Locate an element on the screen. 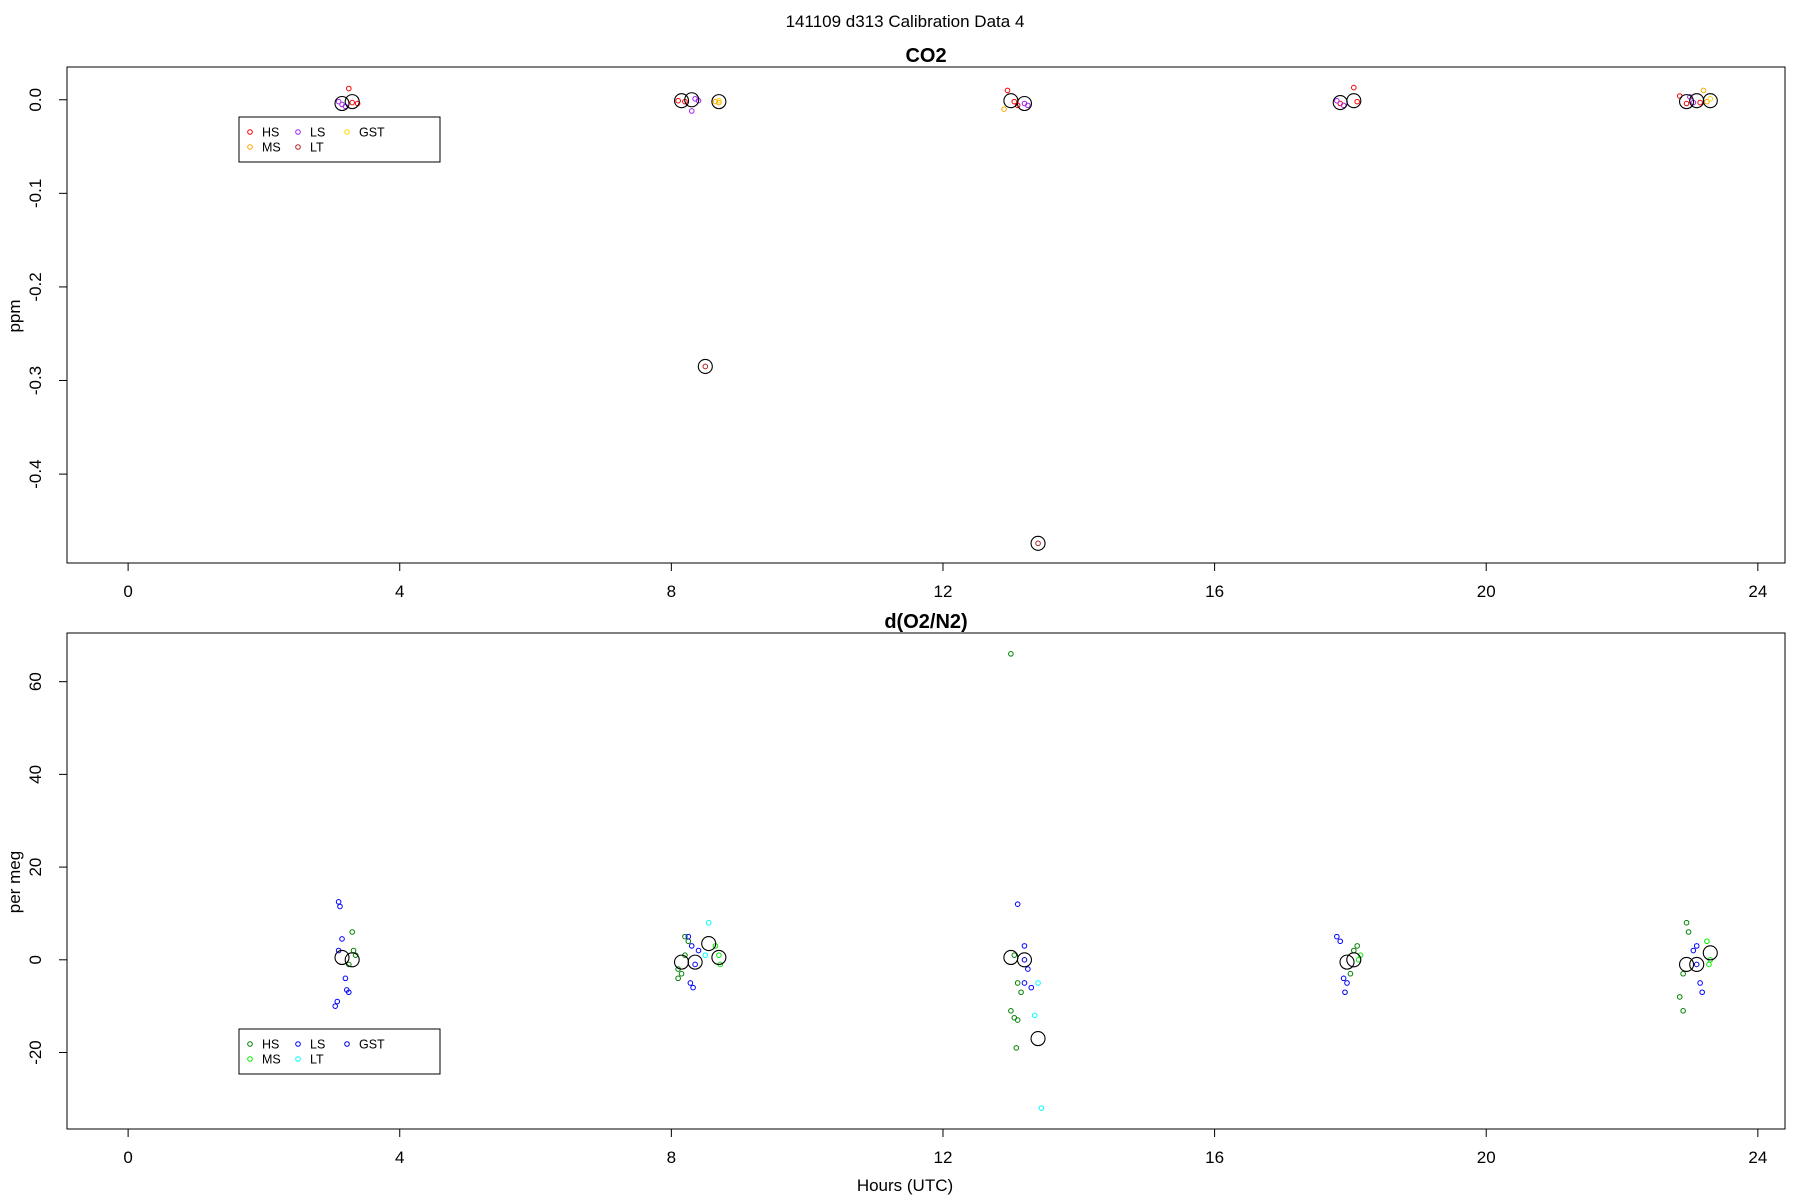 This screenshot has height=1200, width=1800. o2n2-x-axis-label: Hours (UTC) is located at coordinates (905, 1185).